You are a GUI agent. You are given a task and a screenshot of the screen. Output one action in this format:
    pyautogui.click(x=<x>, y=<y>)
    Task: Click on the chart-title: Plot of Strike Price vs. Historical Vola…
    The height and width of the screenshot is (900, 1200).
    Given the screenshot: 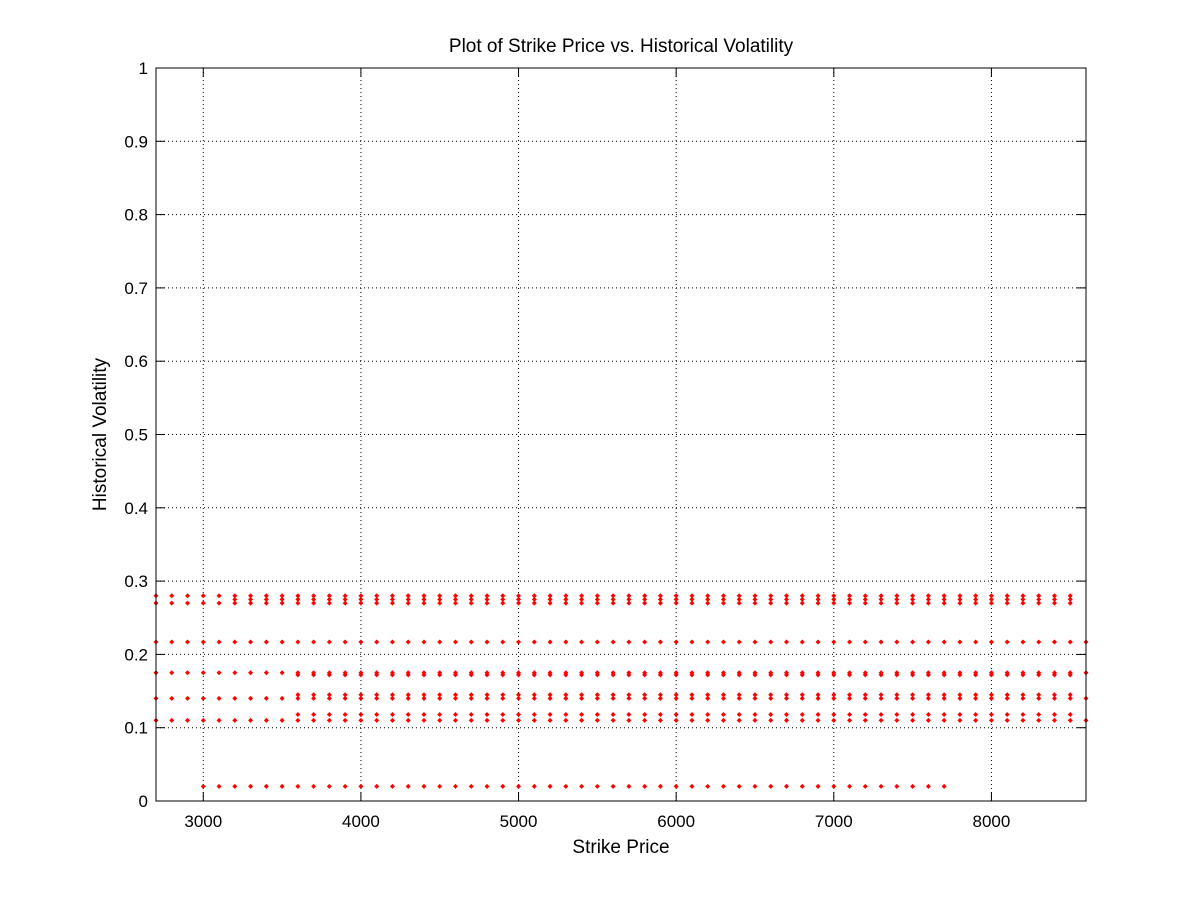 What is the action you would take?
    pyautogui.click(x=621, y=46)
    